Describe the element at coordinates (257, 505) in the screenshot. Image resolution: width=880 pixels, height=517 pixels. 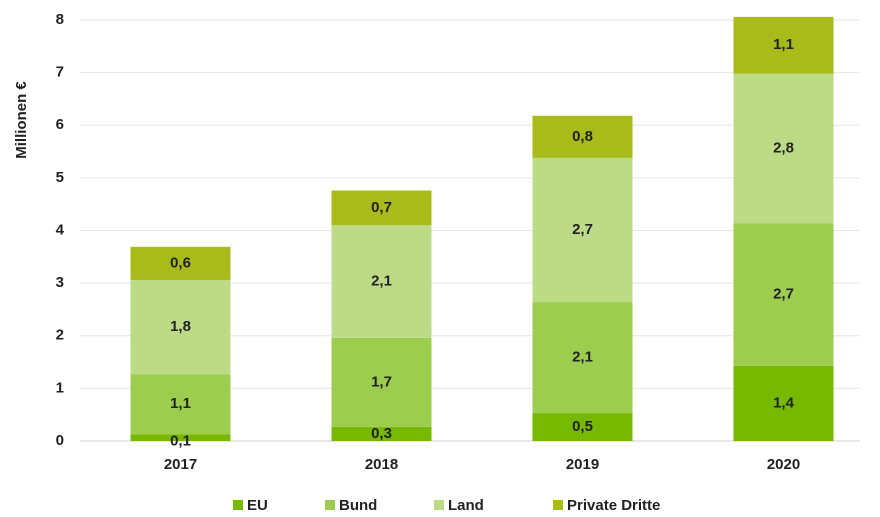
I see `legend-label: EU` at that location.